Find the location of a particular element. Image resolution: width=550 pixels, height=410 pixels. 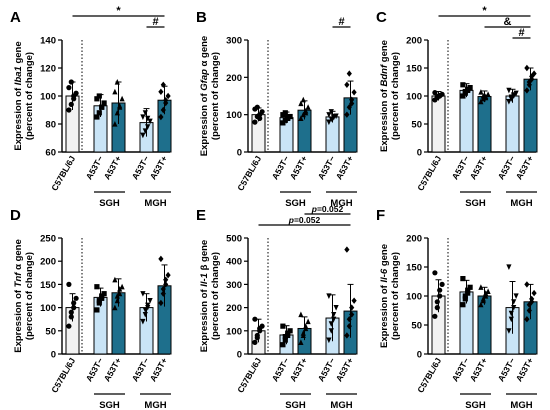

y-axis-label-part: Gfap is located at coordinates (204, 80).